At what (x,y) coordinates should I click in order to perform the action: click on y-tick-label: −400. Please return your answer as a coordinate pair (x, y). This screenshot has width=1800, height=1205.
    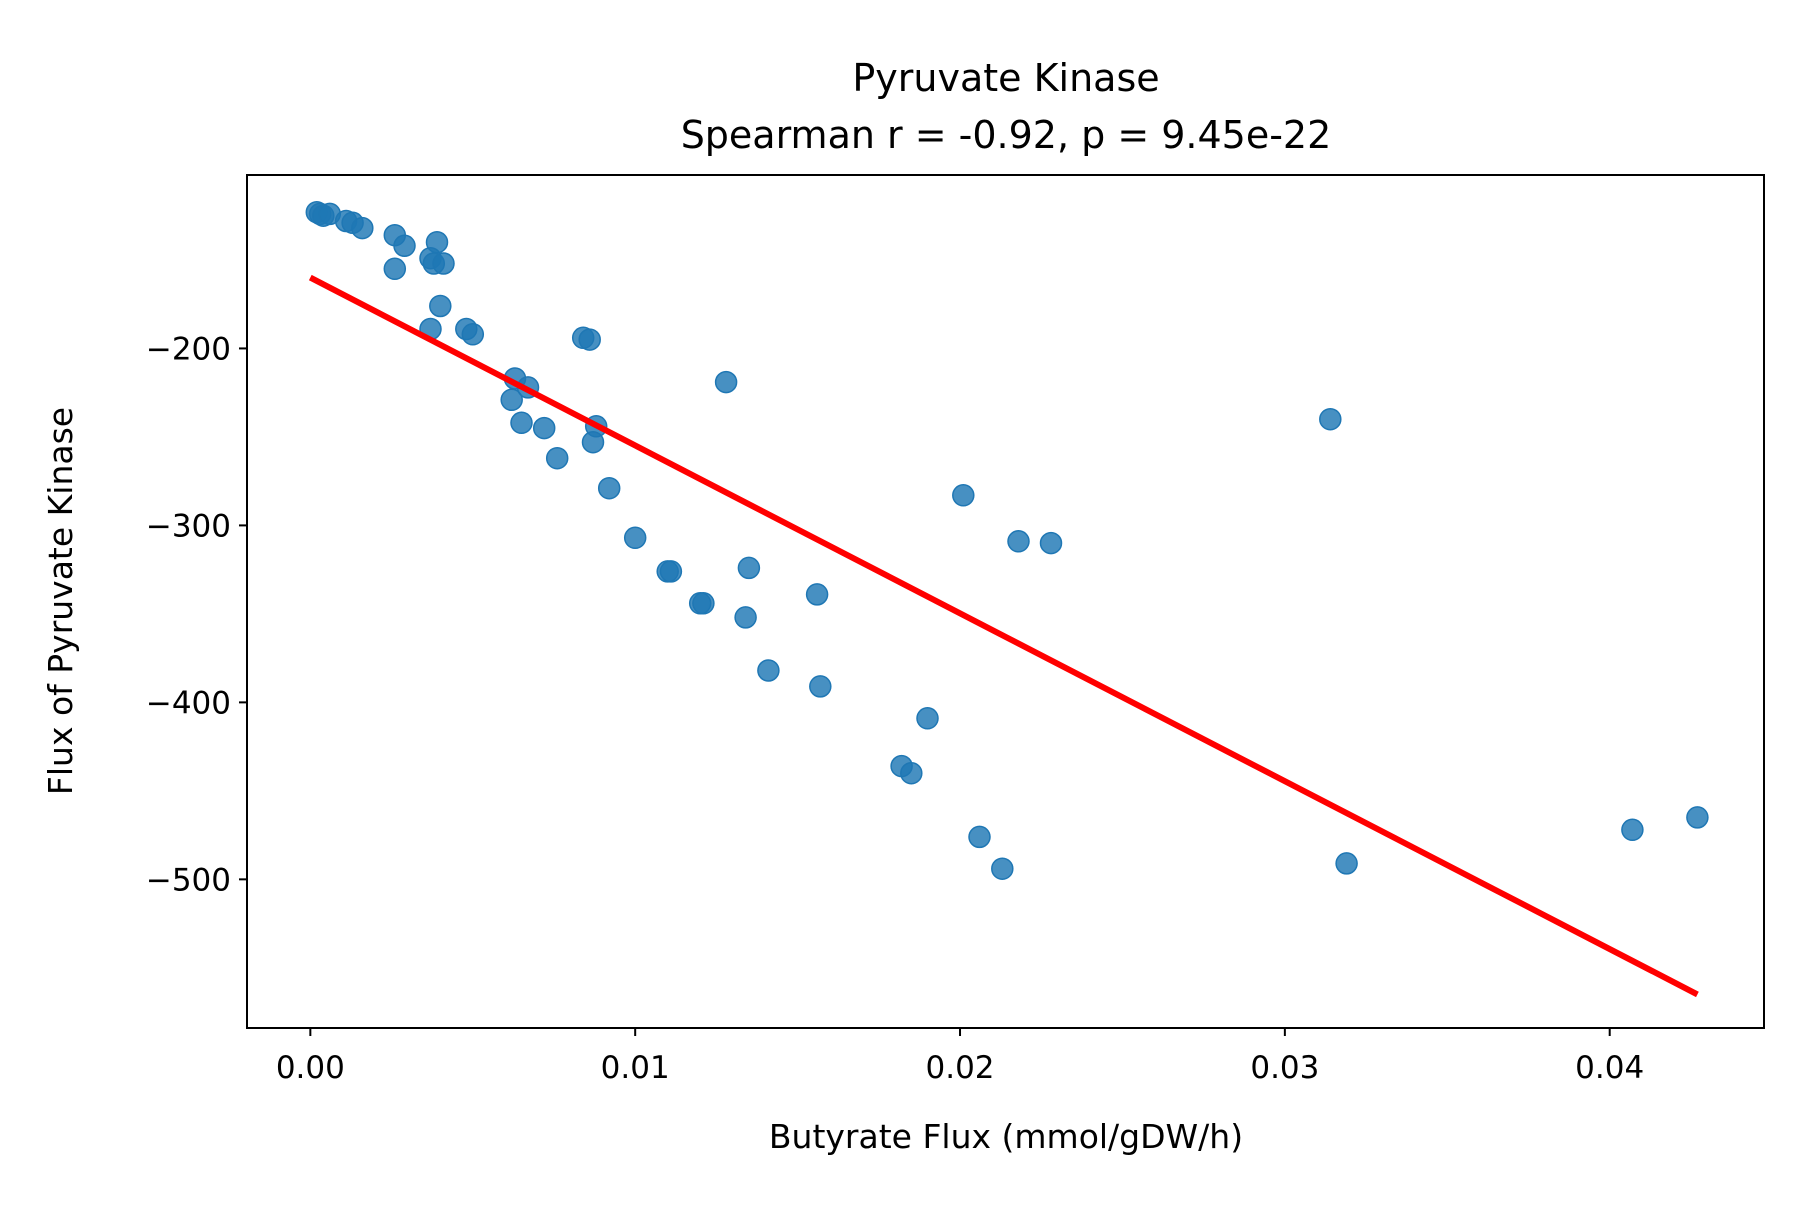
    Looking at the image, I should click on (188, 703).